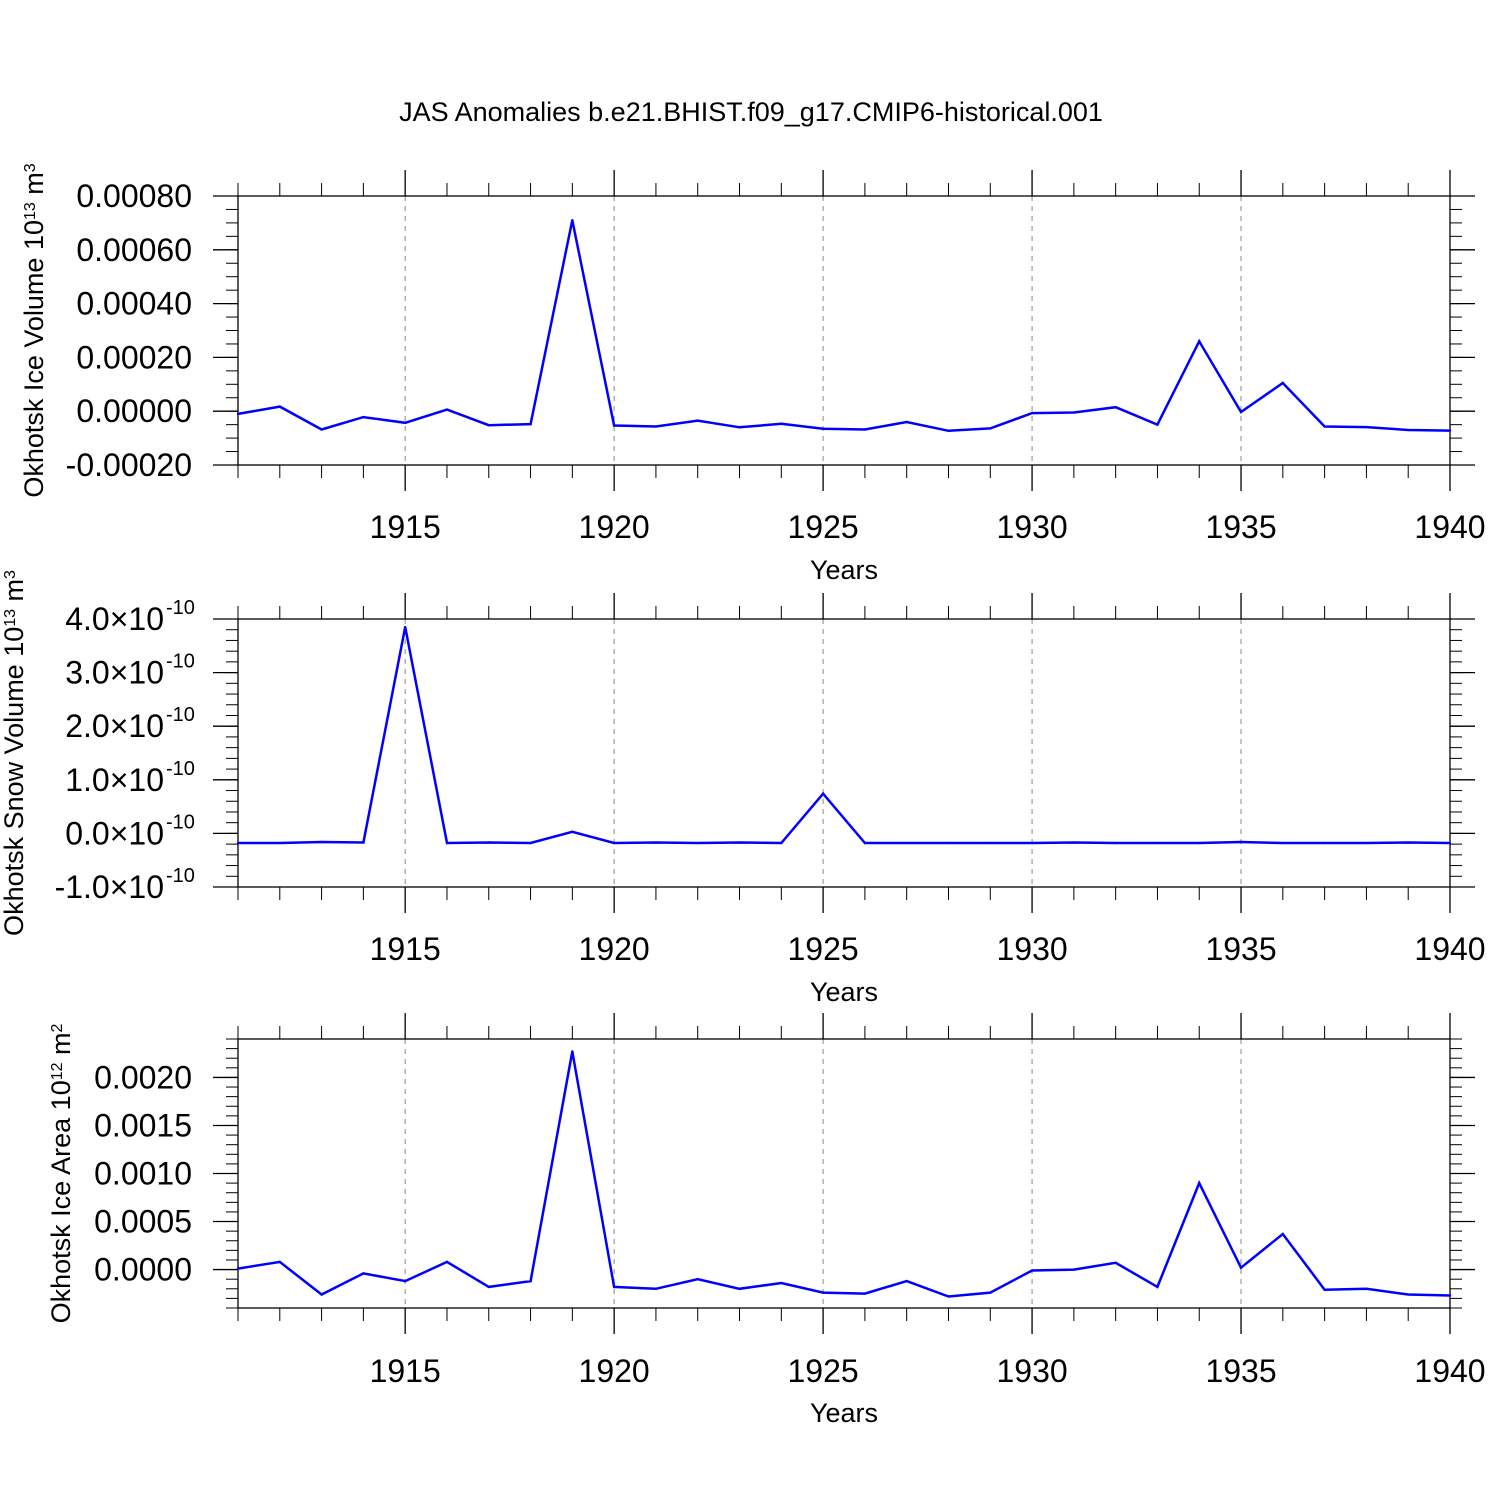  Describe the element at coordinates (114, 726) in the screenshot. I see `y-tick-label: 2.0×10` at that location.